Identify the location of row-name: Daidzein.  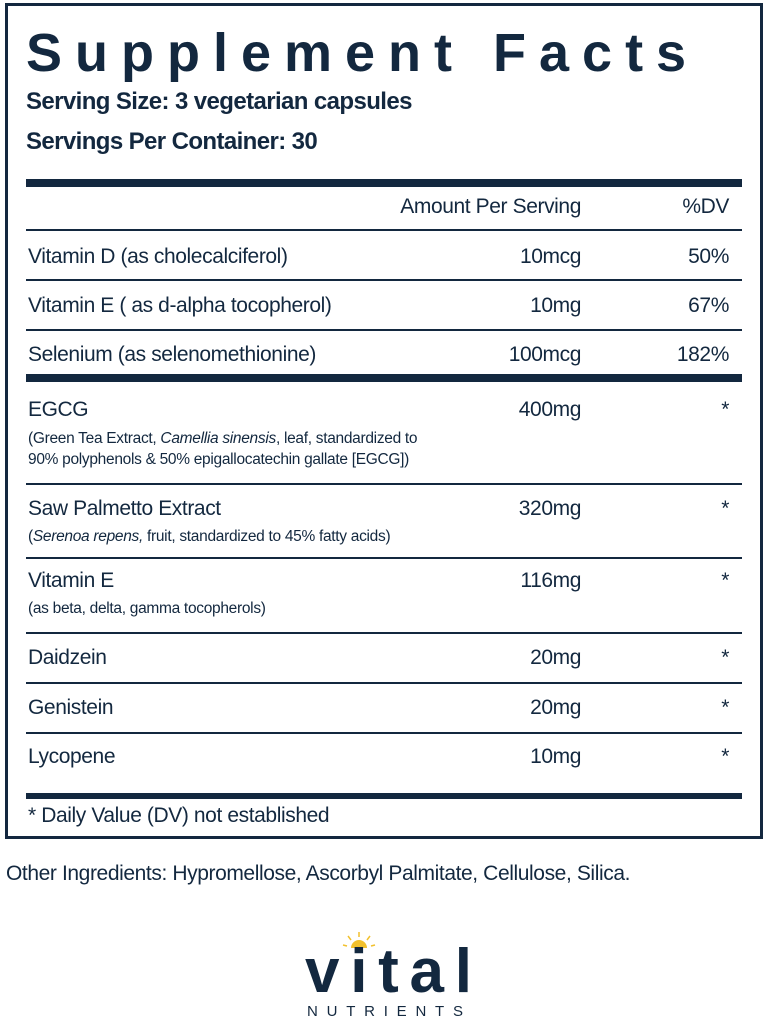
(67, 657).